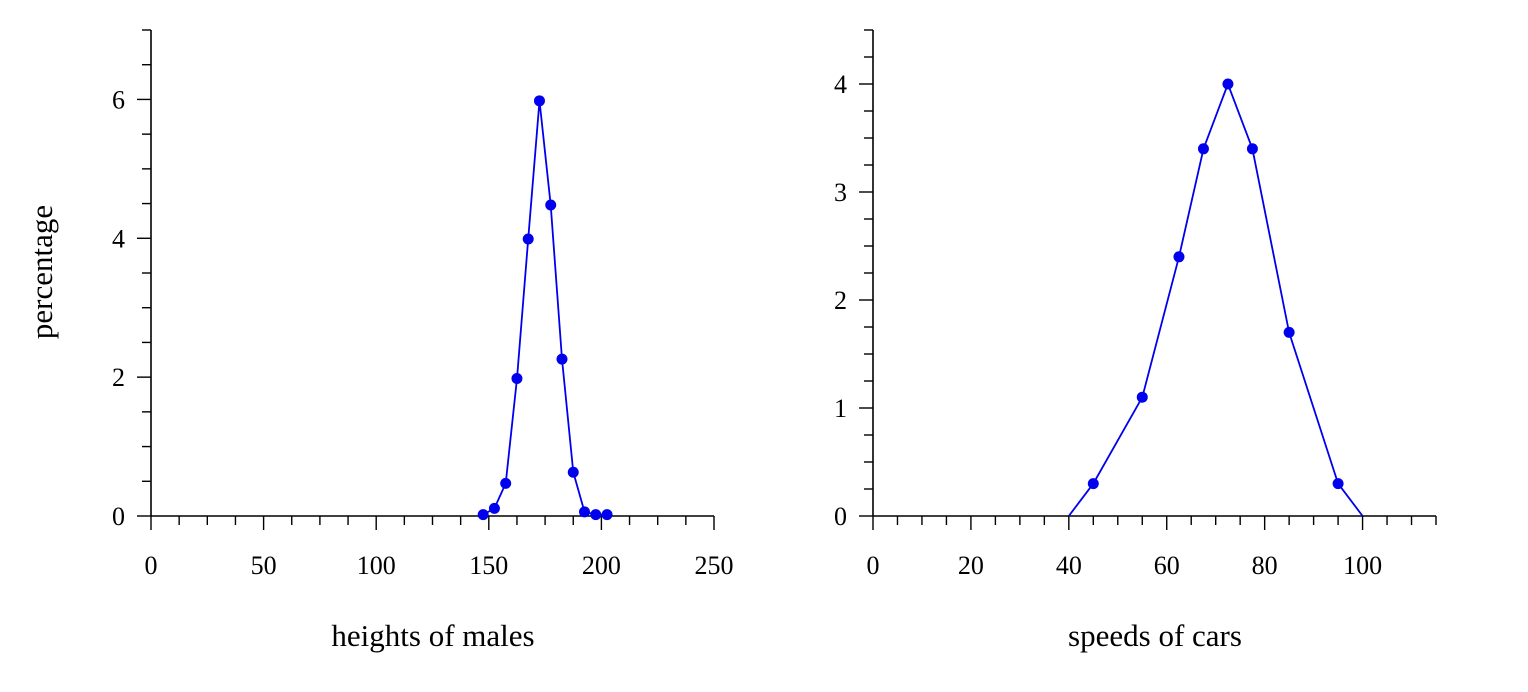 The width and height of the screenshot is (1528, 692). I want to click on y-tick-label: 3, so click(840, 192).